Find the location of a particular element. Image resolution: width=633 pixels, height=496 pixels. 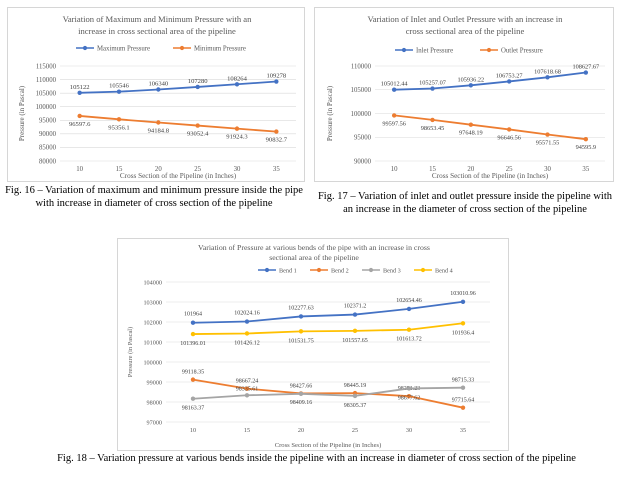

y-tick-label: 102000 is located at coordinates (152, 322).